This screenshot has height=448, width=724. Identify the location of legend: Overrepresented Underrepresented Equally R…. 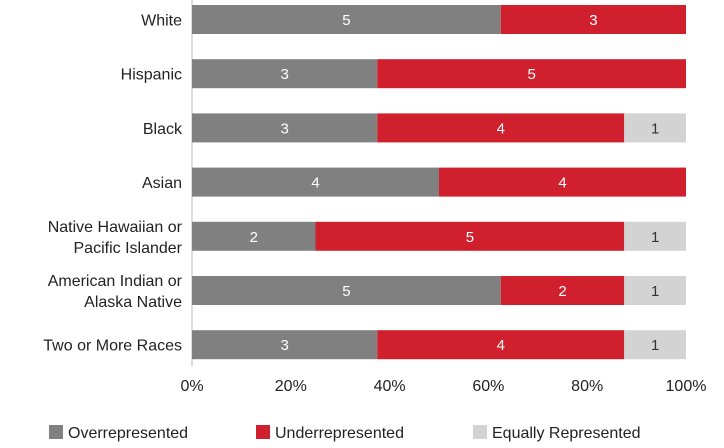
(345, 433).